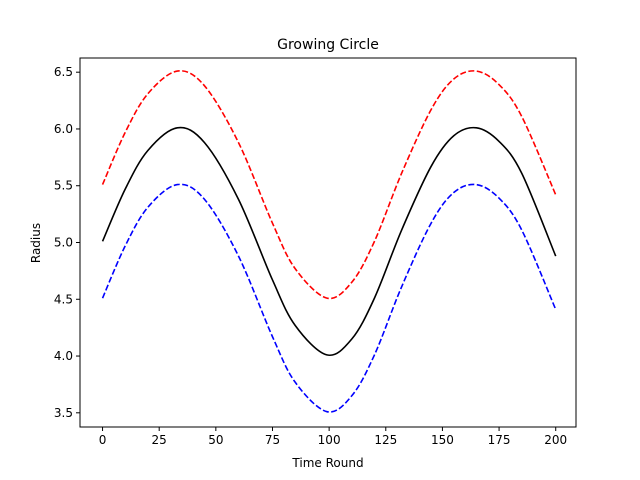 This screenshot has height=480, width=640. Describe the element at coordinates (499, 440) in the screenshot. I see `x-tick-label: 175` at that location.